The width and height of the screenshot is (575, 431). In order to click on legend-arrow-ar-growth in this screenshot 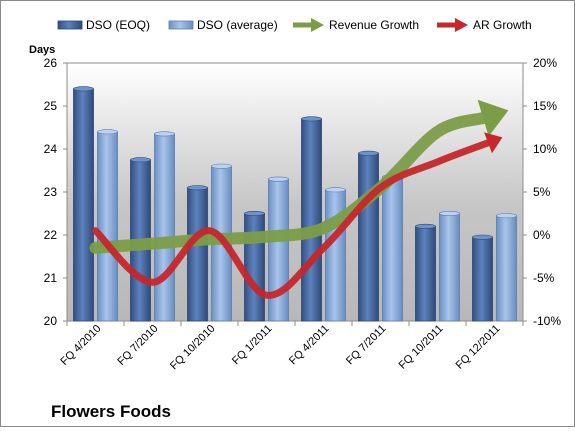, I will do `click(461, 25)`.